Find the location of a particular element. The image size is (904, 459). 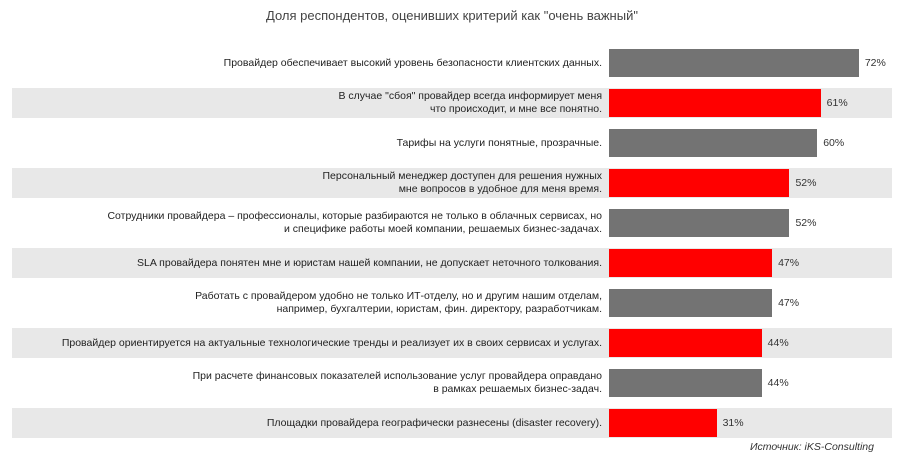

bar-label: Тарифы на услуги понятные, прозрачные. is located at coordinates (499, 142).